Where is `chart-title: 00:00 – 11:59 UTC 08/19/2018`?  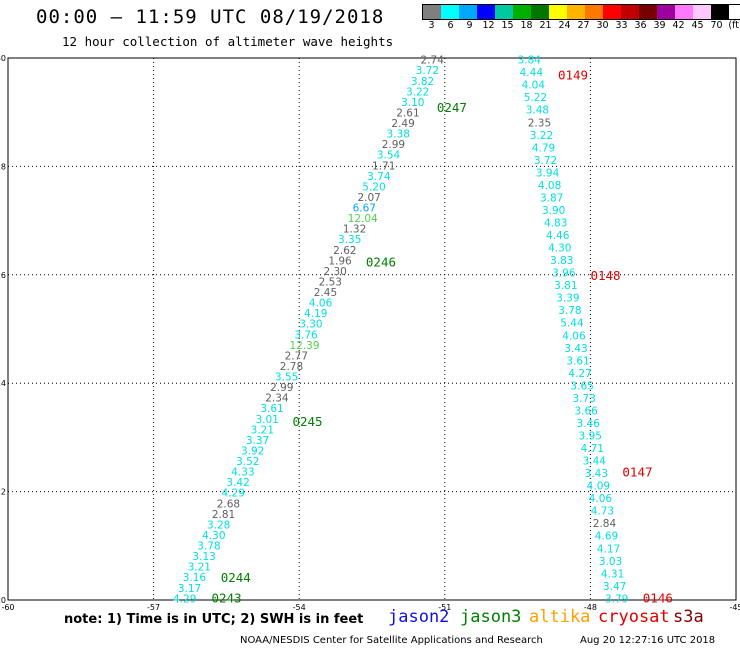 chart-title: 00:00 – 11:59 UTC 08/19/2018 is located at coordinates (210, 17).